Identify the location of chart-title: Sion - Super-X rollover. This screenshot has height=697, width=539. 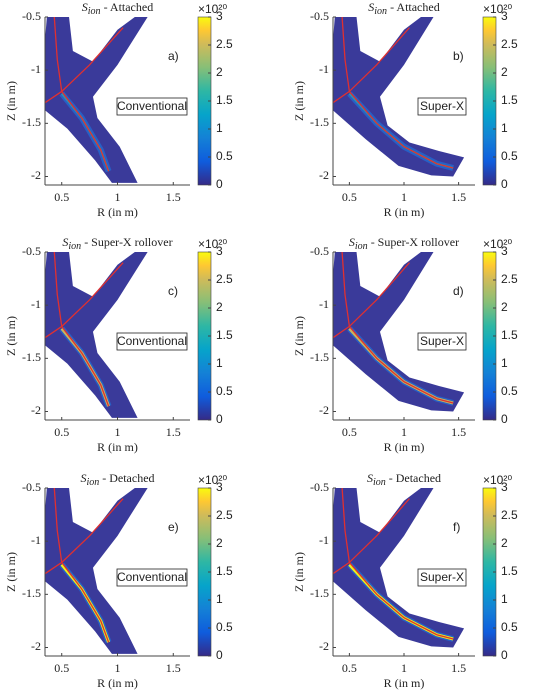
(404, 244).